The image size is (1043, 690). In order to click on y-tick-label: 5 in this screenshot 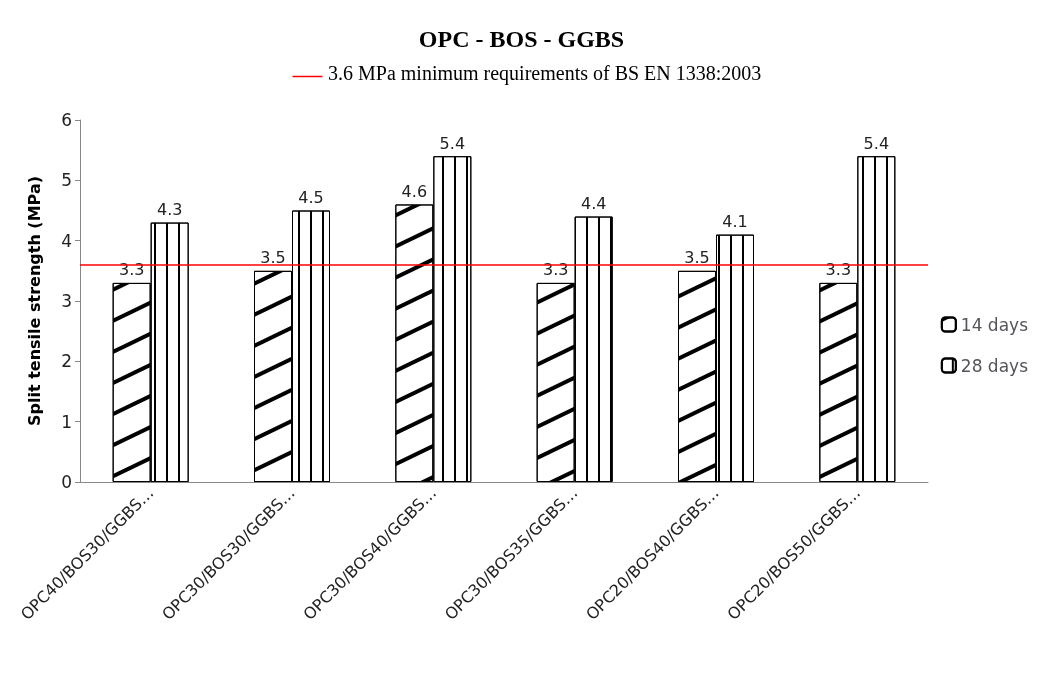, I will do `click(66, 180)`.